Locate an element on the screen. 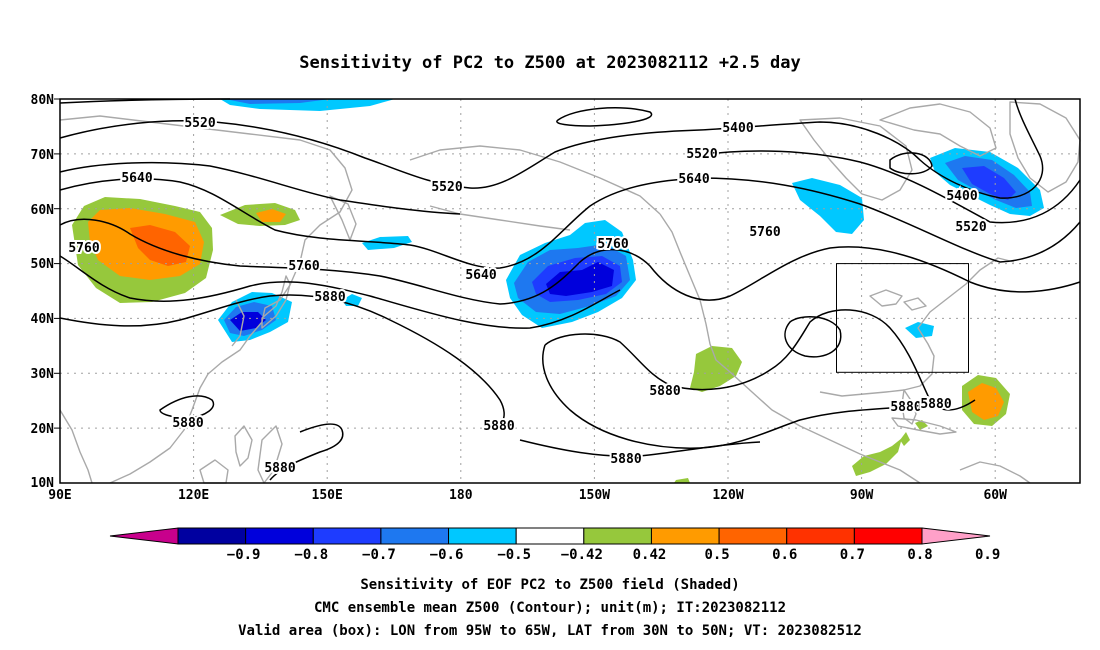 Image resolution: width=1100 pixels, height=650 pixels. lat-tick-label: 30N is located at coordinates (43, 374).